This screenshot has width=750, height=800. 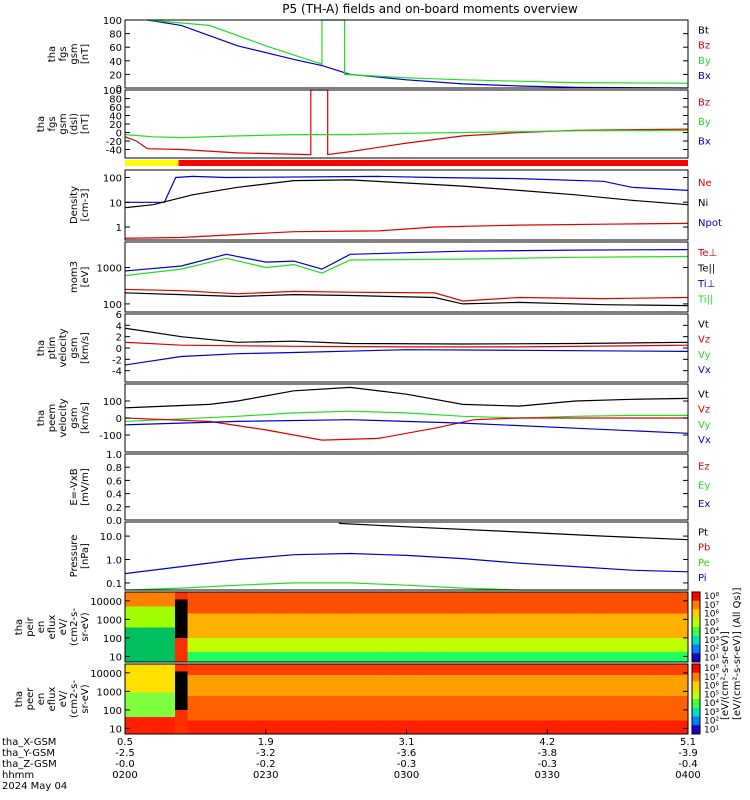 What do you see at coordinates (711, 669) in the screenshot?
I see `colorbar-tick-label: 10⁸` at bounding box center [711, 669].